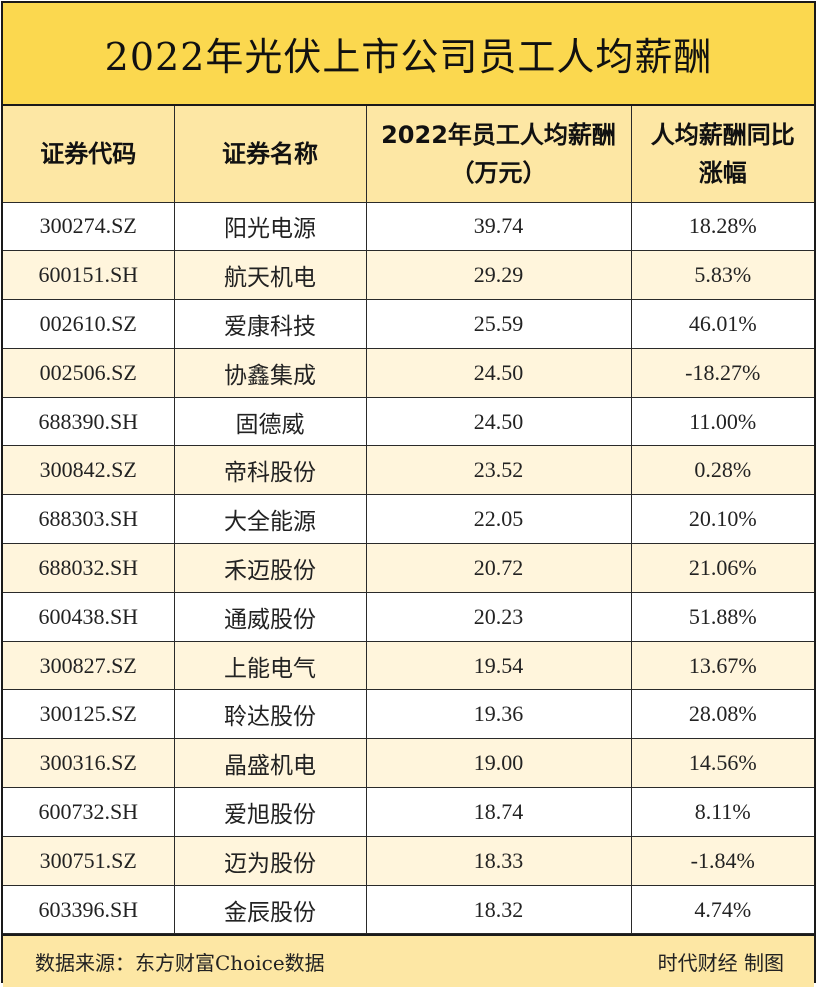 The height and width of the screenshot is (988, 821). Describe the element at coordinates (722, 860) in the screenshot. I see `cell-growth: -1.84%` at that location.